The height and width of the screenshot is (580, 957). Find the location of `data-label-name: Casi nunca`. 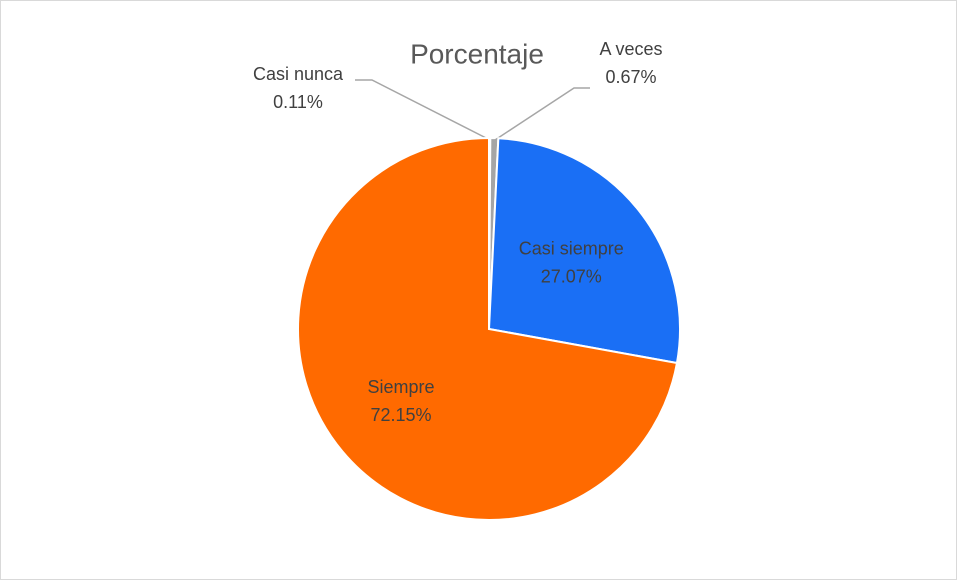

data-label-name: Casi nunca is located at coordinates (298, 74).